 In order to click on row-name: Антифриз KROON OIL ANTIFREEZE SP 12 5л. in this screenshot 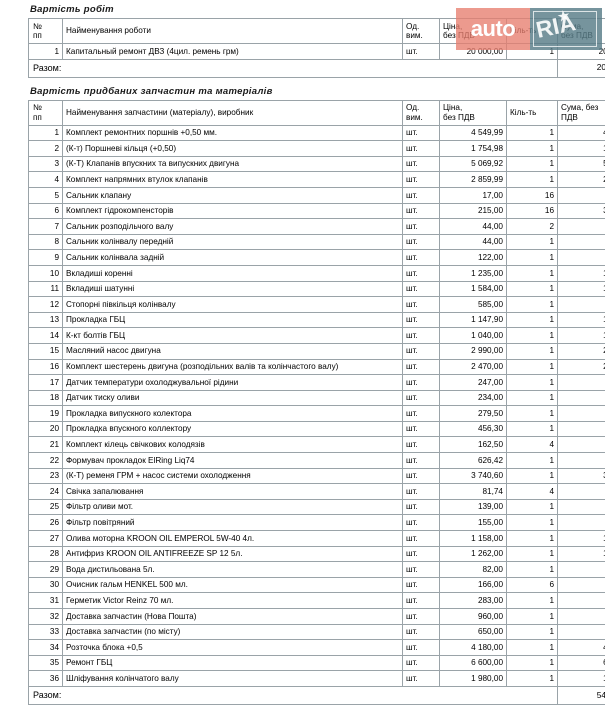, I will do `click(233, 554)`.